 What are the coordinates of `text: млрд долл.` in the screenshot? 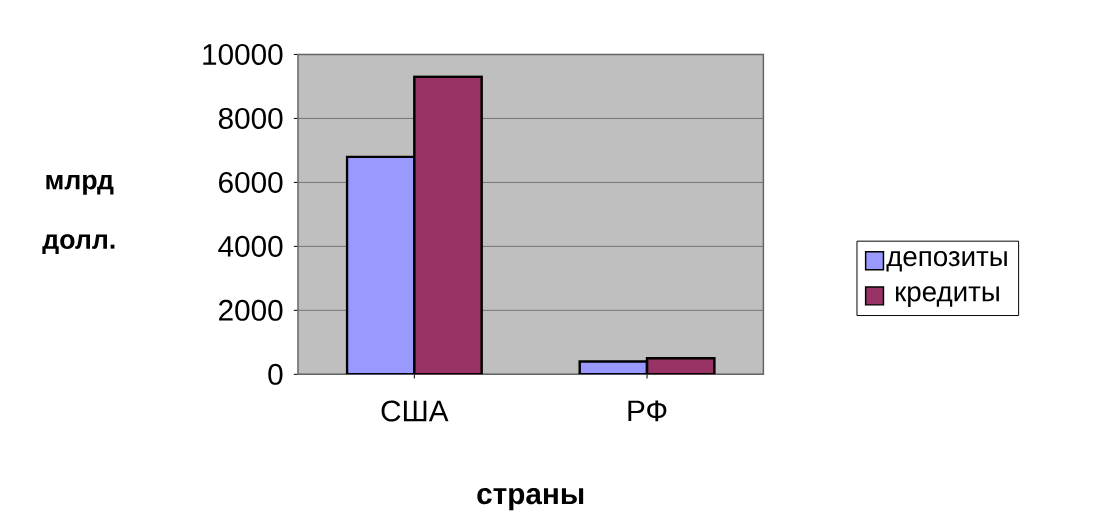 It's located at (78, 214).